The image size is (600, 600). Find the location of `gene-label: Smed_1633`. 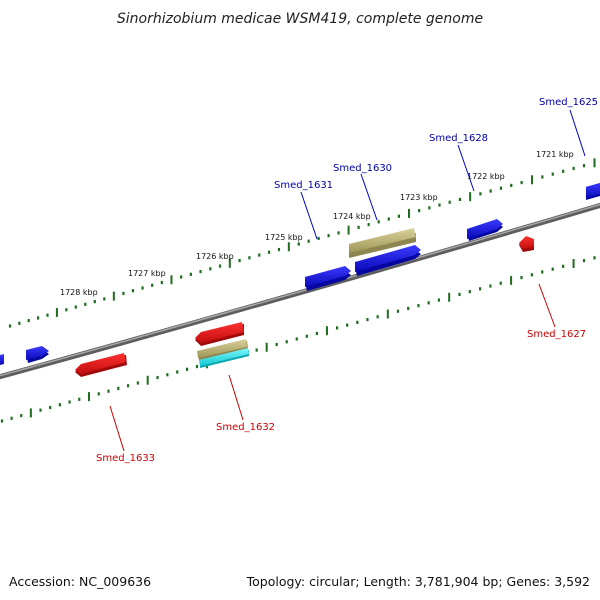

gene-label: Smed_1633 is located at coordinates (125, 458).